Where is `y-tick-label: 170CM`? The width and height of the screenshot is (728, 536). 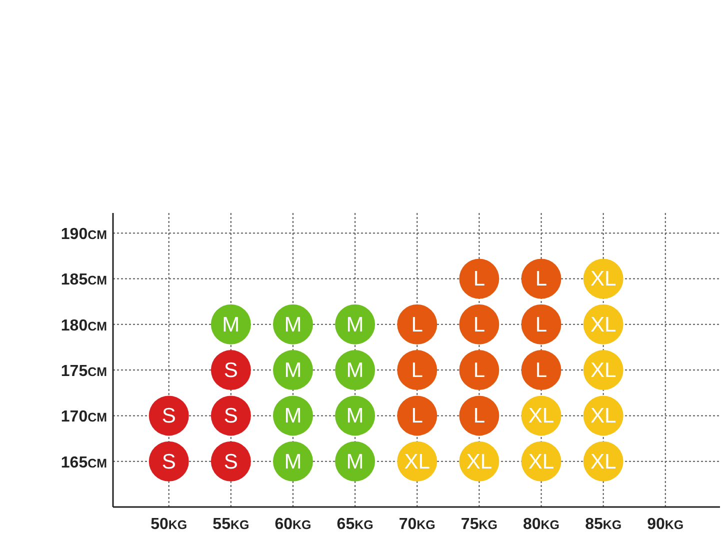 y-tick-label: 170CM is located at coordinates (83, 417).